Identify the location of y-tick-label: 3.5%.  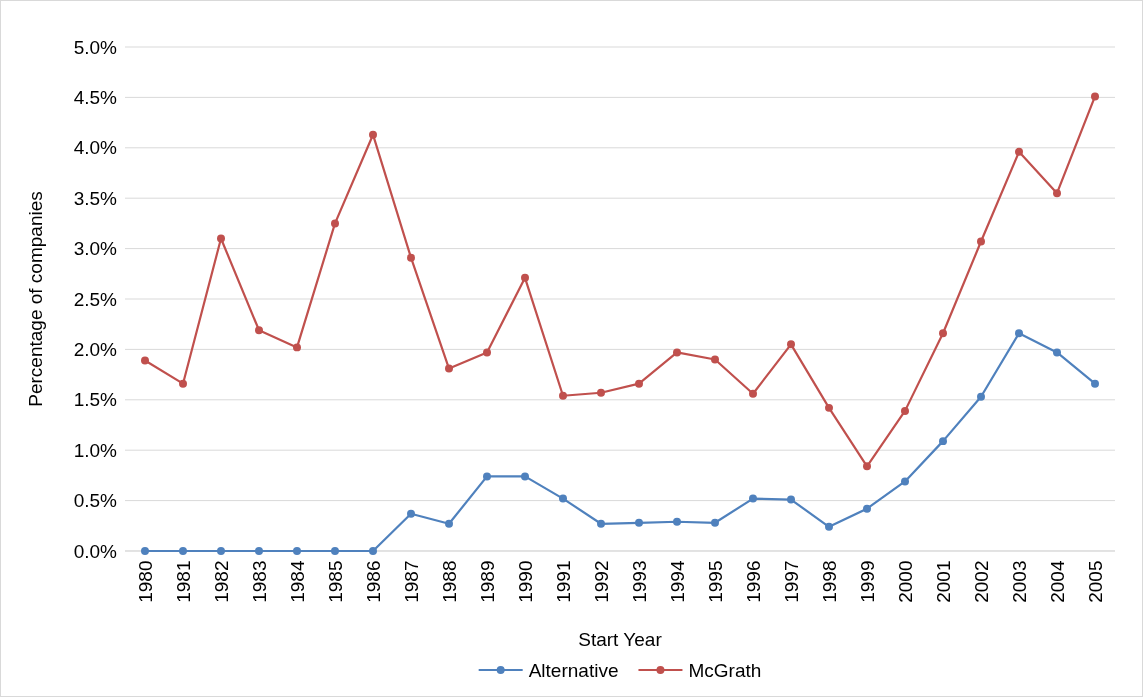
(95, 198).